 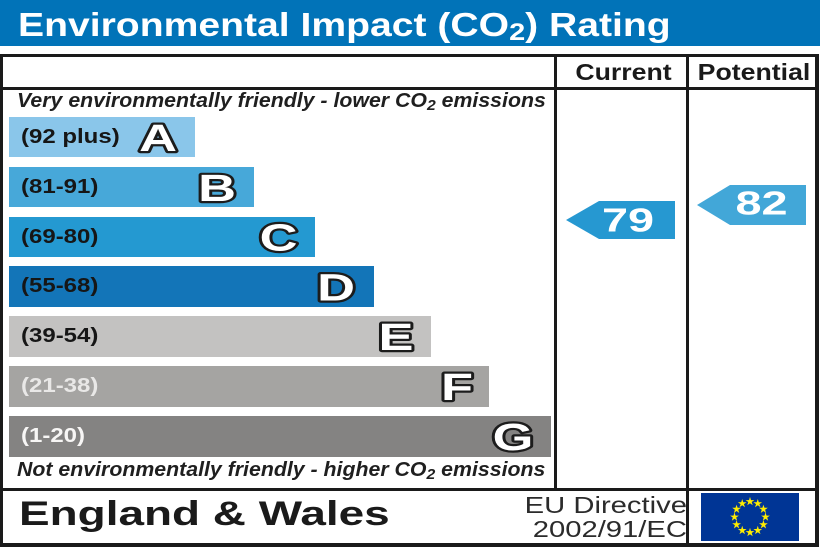 What do you see at coordinates (217, 188) in the screenshot?
I see `svg-text: B` at bounding box center [217, 188].